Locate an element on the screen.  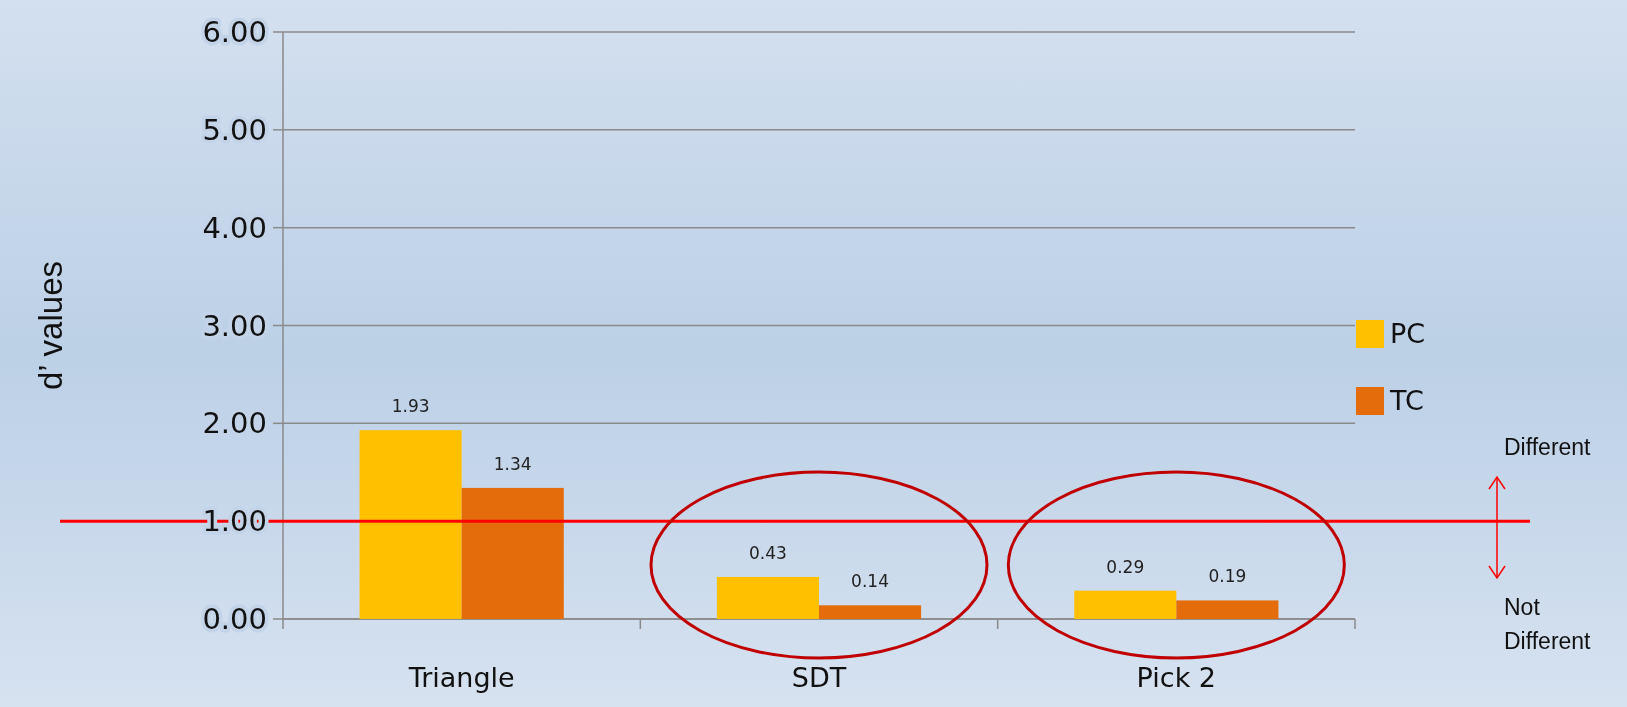
x-tick-label: SDT is located at coordinates (819, 677).